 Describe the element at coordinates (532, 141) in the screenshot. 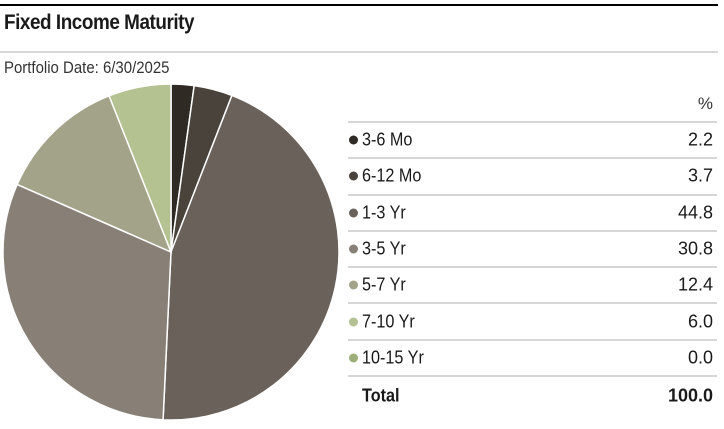

I see `legend-row: 3-6 Mo 2.2` at that location.